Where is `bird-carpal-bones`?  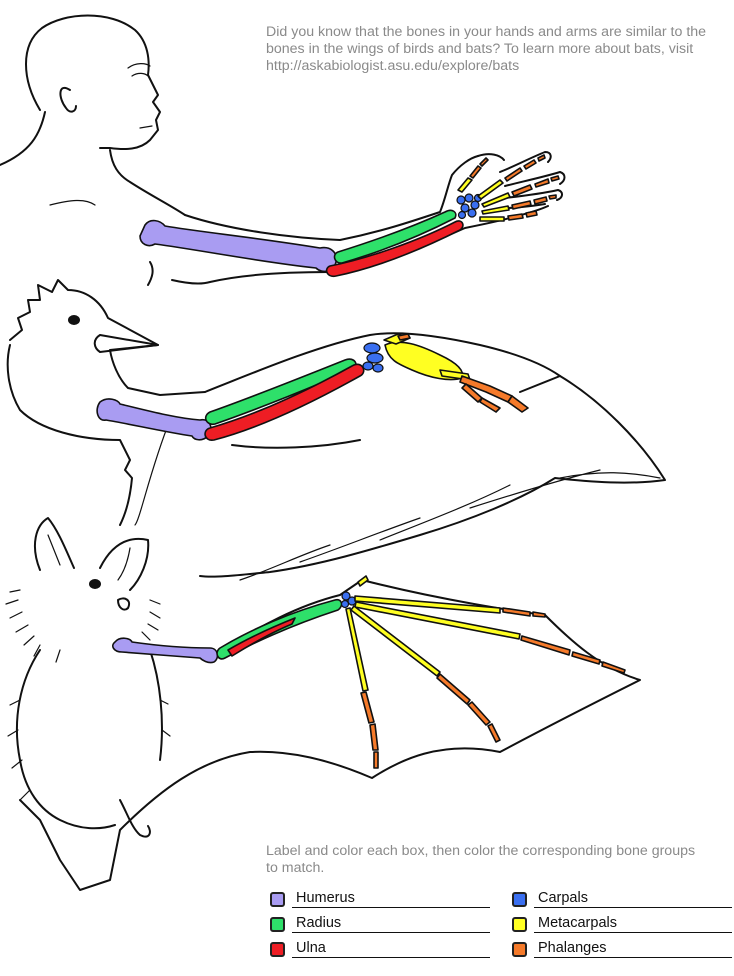
bird-carpal-bones is located at coordinates (373, 357).